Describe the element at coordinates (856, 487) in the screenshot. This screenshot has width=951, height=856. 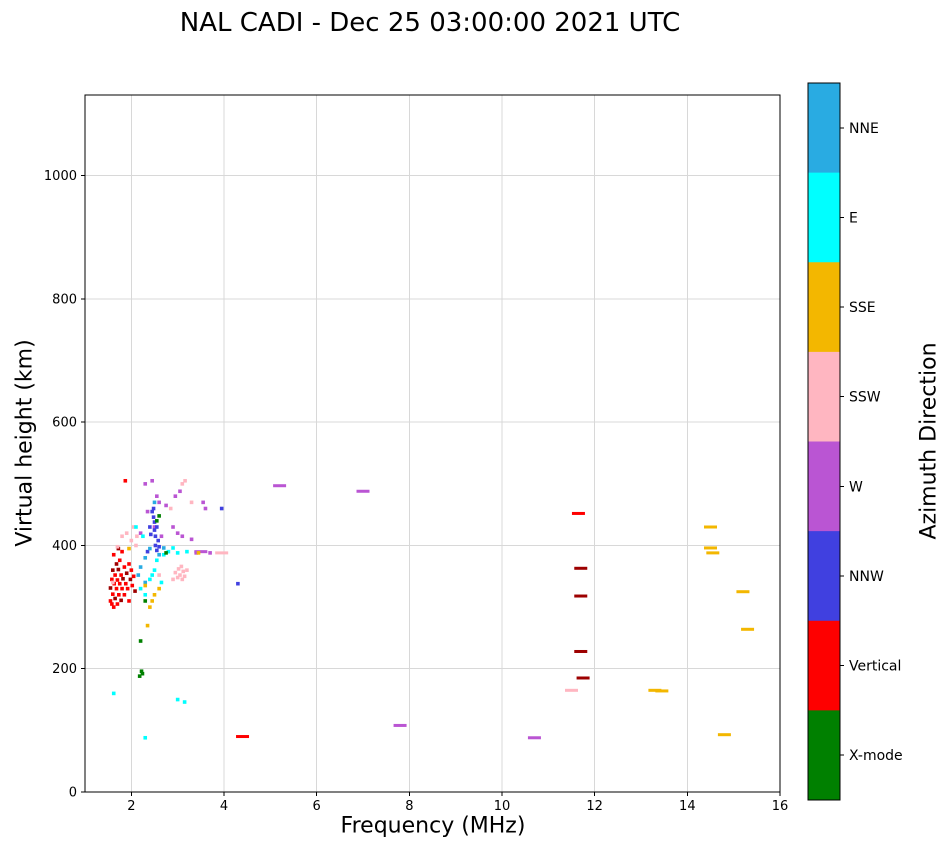
I see `colorbar-tick-label: W` at that location.